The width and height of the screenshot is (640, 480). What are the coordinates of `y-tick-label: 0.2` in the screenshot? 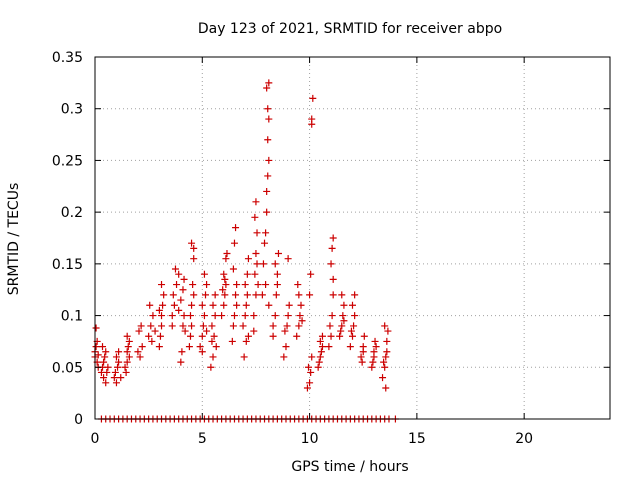 It's located at (72, 213).